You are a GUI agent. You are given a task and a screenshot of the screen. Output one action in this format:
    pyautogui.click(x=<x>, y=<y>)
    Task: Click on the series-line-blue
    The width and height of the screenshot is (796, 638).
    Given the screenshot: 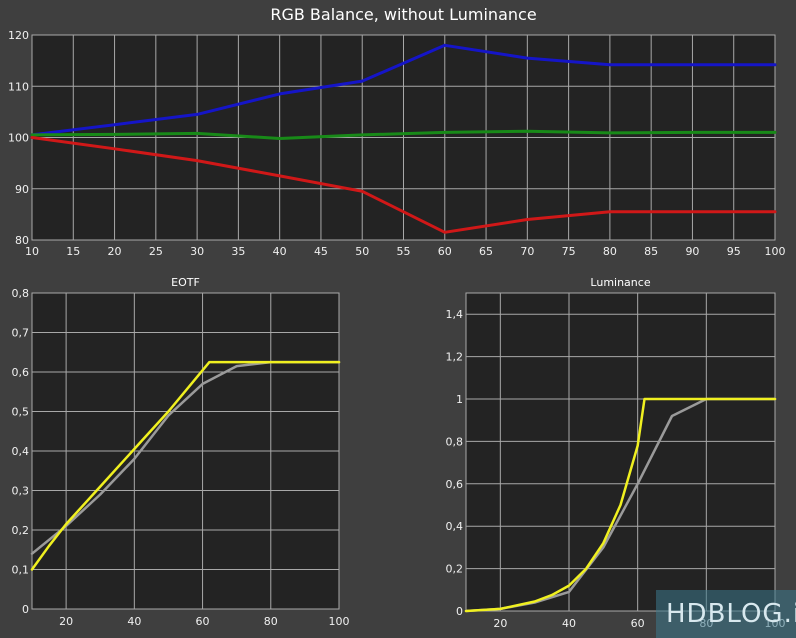 What is the action you would take?
    pyautogui.click(x=403, y=90)
    